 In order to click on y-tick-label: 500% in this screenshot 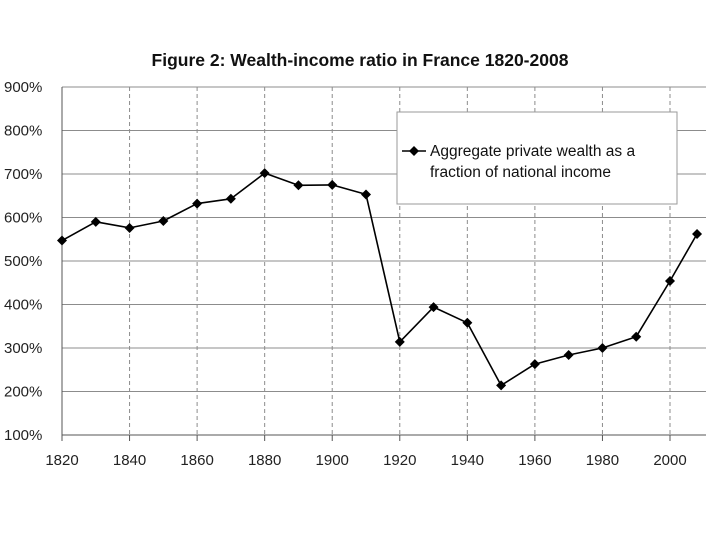, I will do `click(23, 261)`.